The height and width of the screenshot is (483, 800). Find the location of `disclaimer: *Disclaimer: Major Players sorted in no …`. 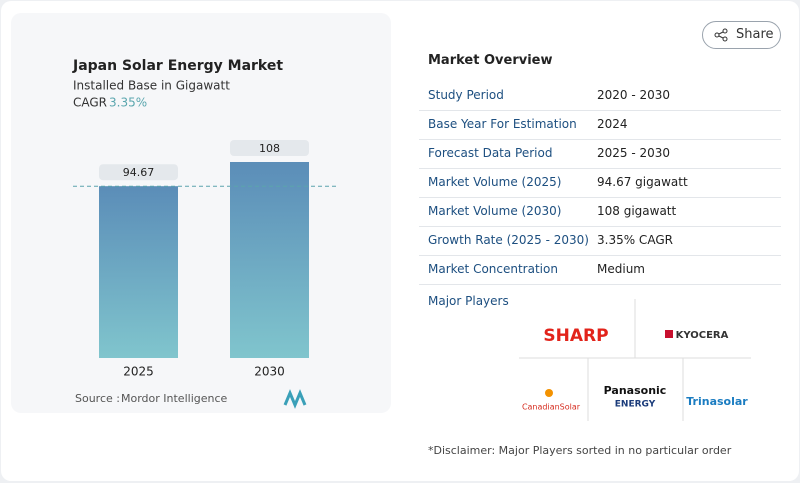

disclaimer: *Disclaimer: Major Players sorted in no … is located at coordinates (580, 450).